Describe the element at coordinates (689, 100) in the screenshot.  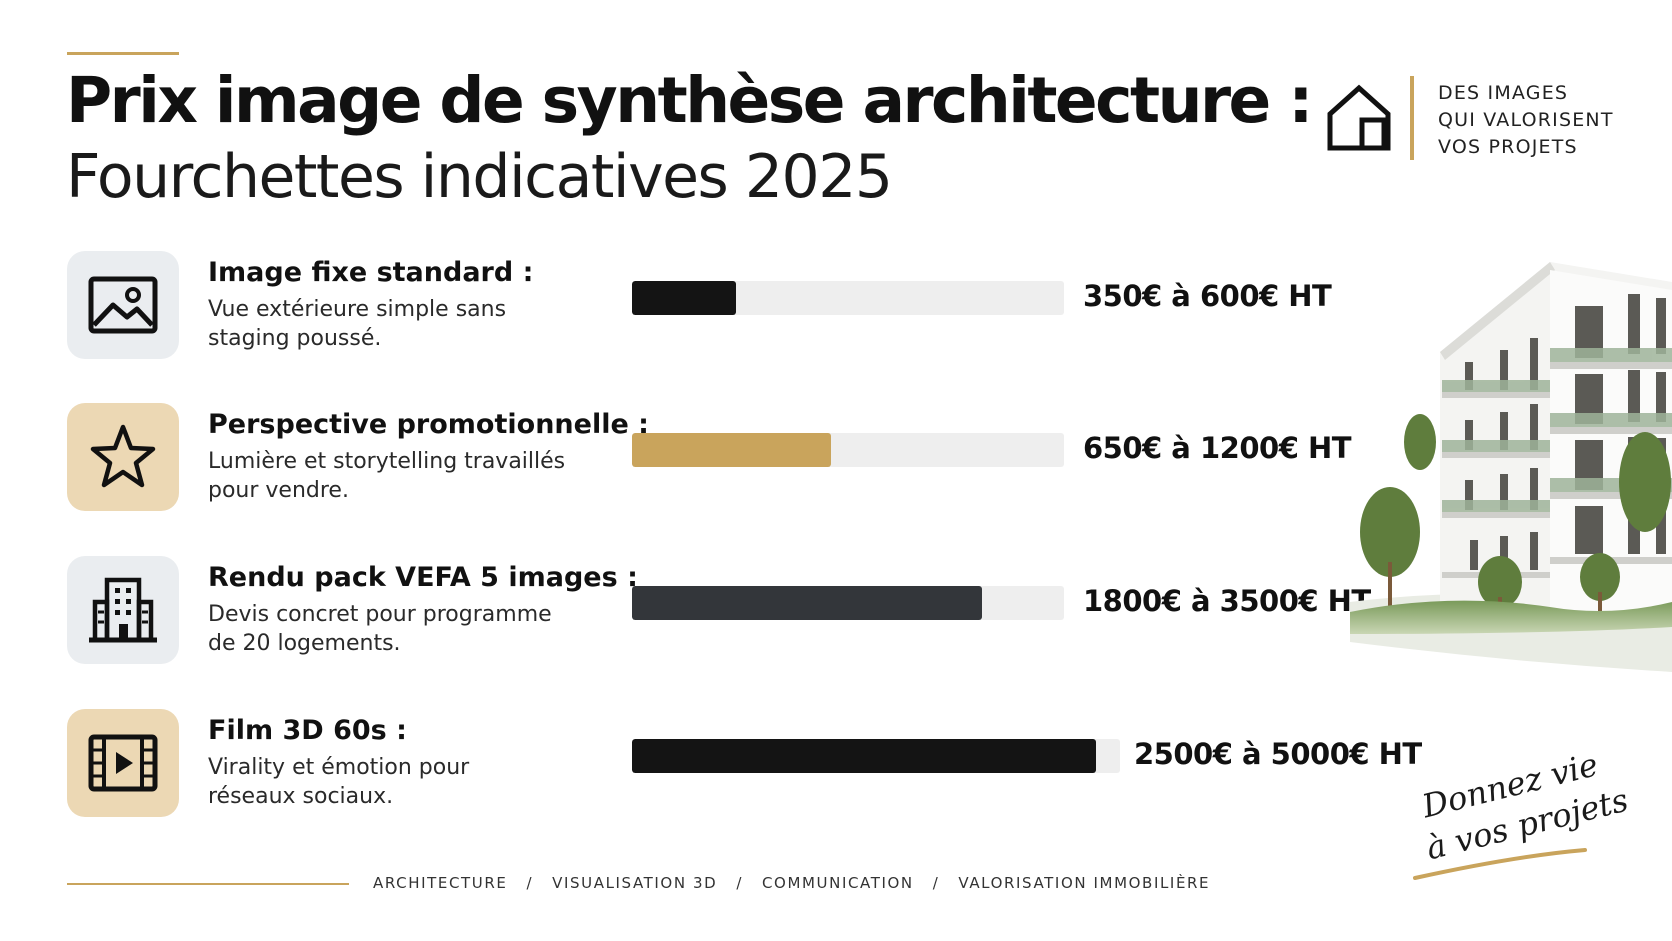
I see `page-title: Prix image de synthèse architecture :` at that location.